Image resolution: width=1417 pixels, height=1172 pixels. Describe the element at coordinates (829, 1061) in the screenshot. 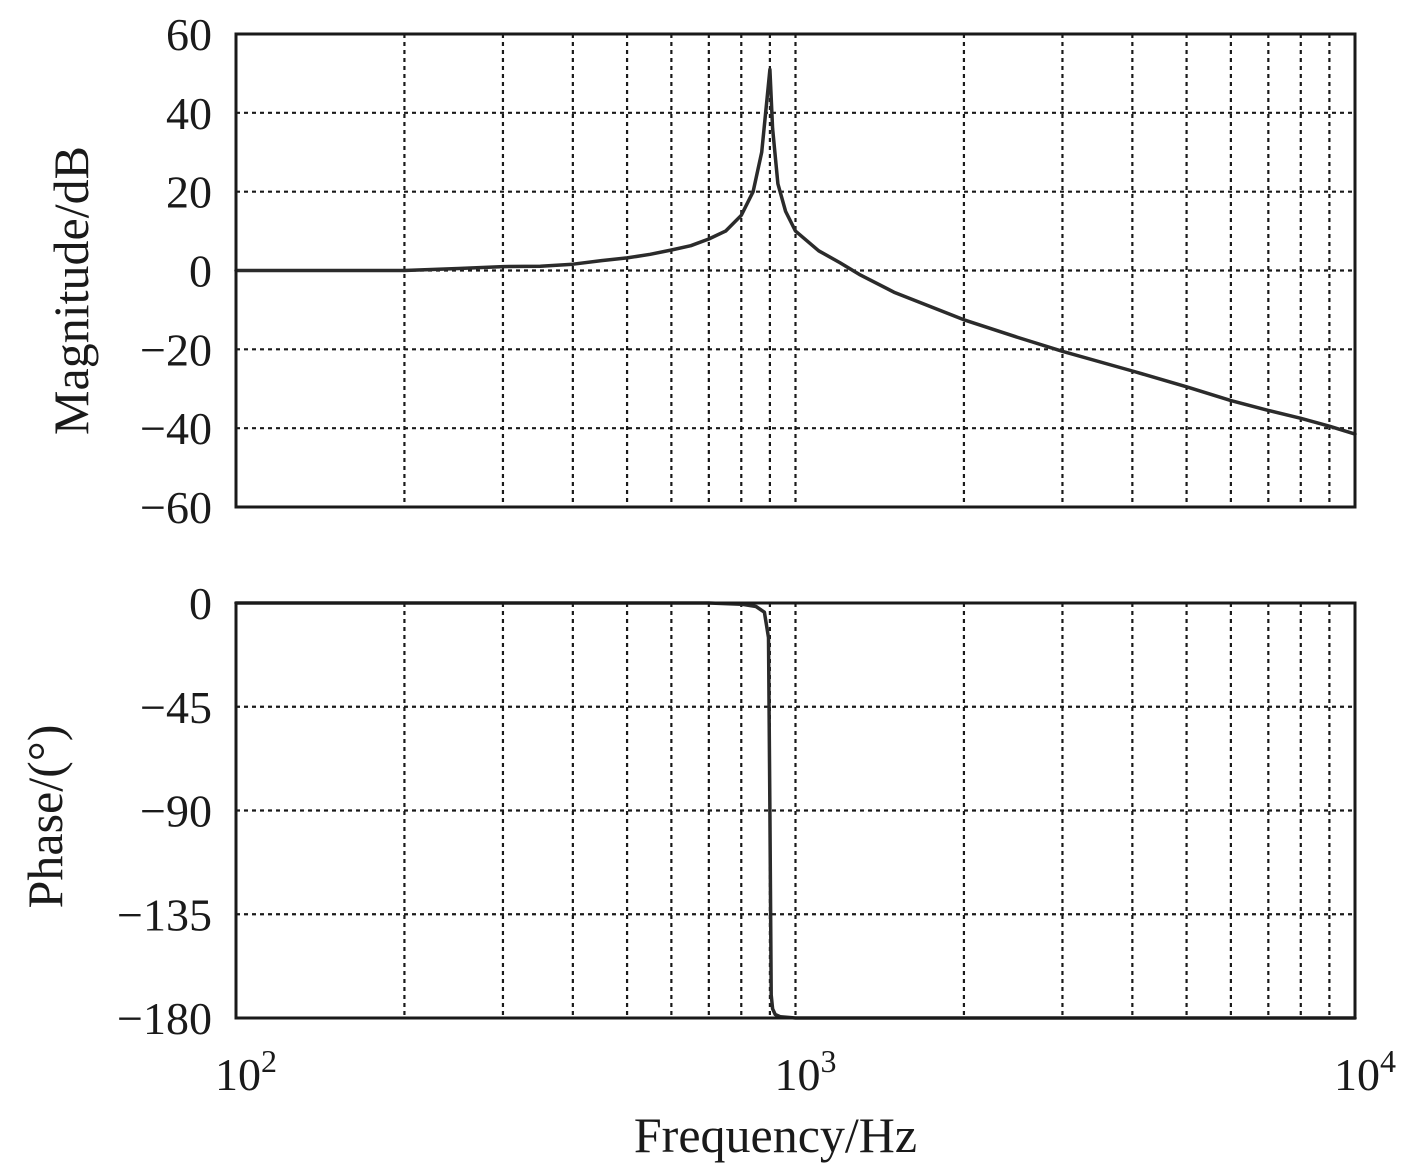

I see `frequency-tick-exponent: 3` at that location.